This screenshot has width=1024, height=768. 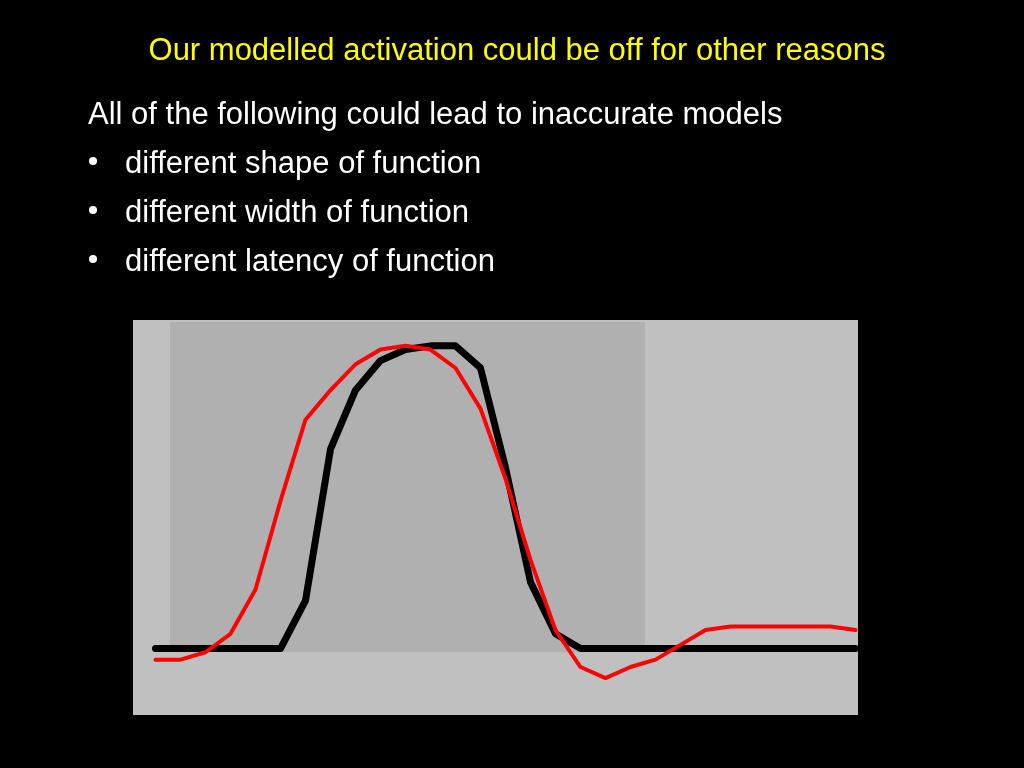 I want to click on text: different width of function, so click(x=297, y=211).